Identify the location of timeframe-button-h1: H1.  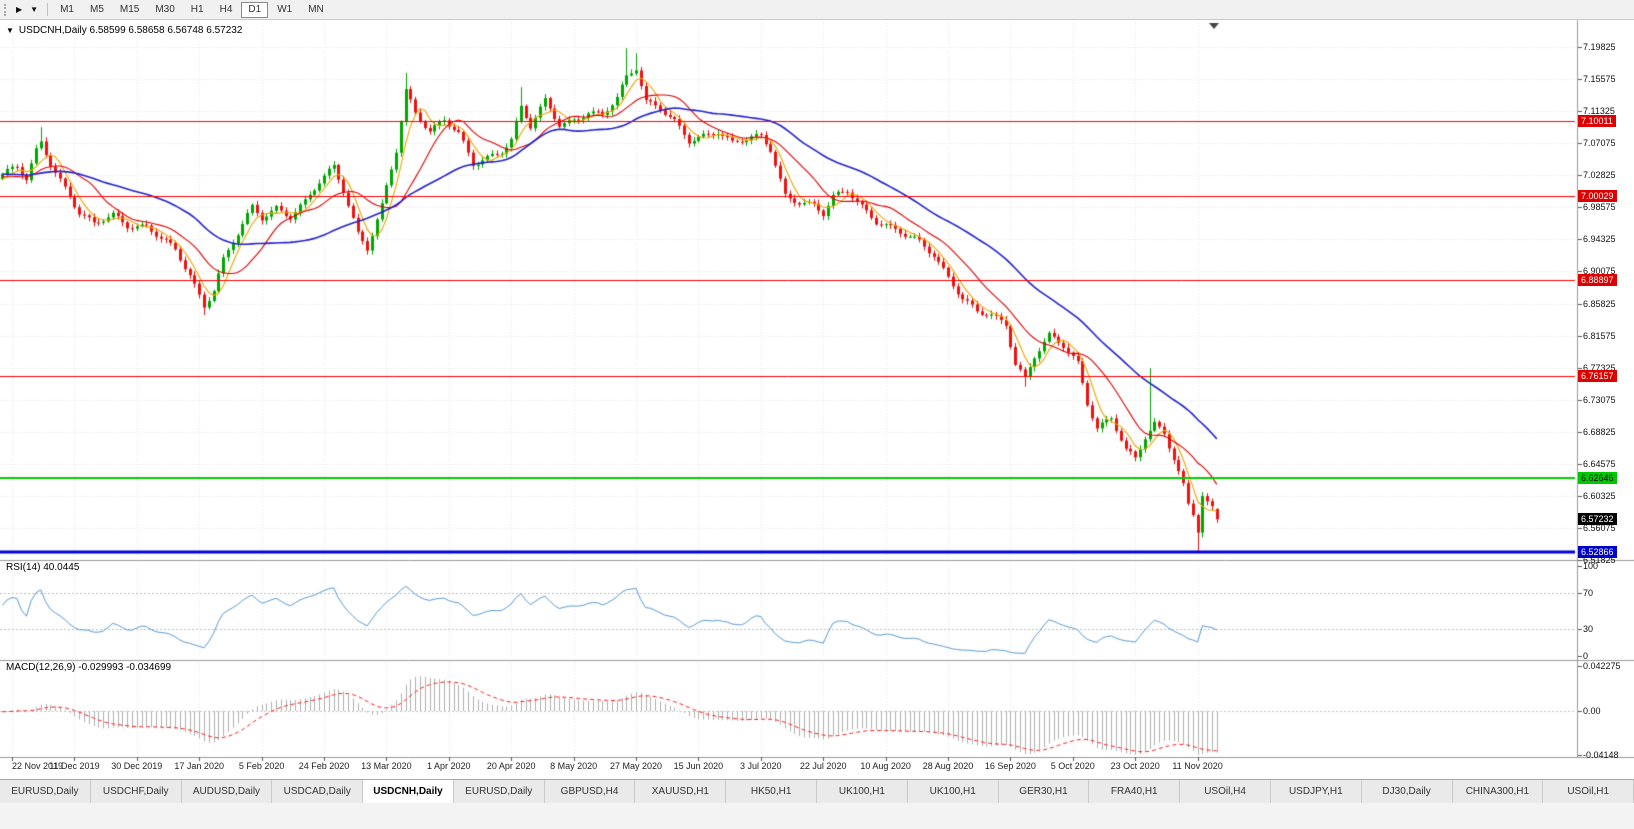
(197, 10).